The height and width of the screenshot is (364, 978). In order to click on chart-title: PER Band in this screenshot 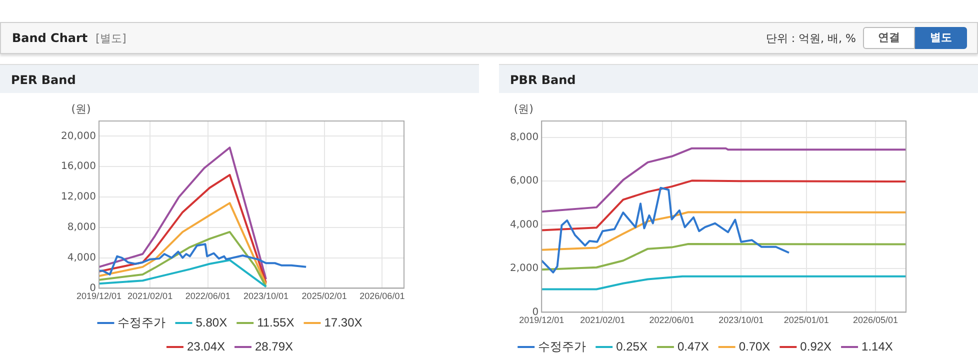, I will do `click(239, 79)`.